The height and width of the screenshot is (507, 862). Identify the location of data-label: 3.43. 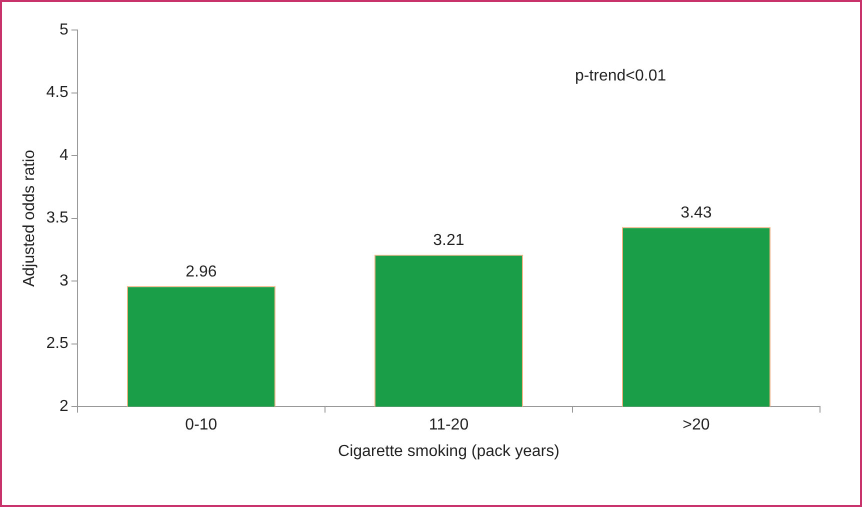
(696, 213).